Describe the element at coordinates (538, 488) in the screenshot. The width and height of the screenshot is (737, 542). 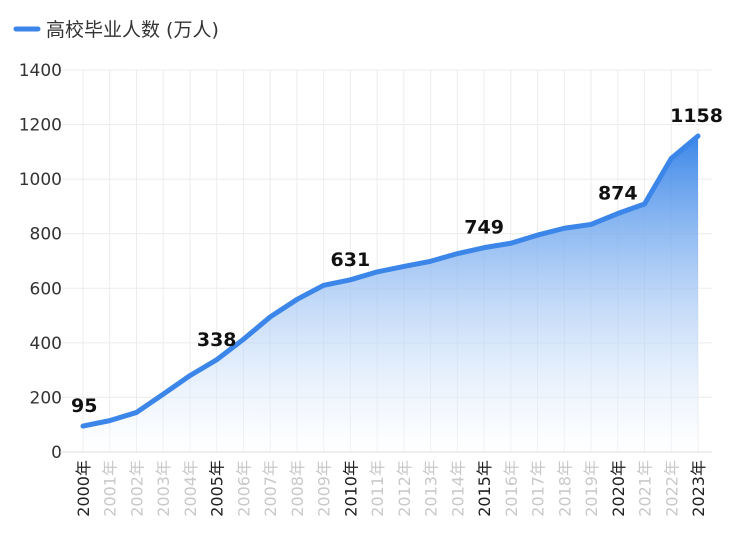
I see `x-tick-label: 2017年` at that location.